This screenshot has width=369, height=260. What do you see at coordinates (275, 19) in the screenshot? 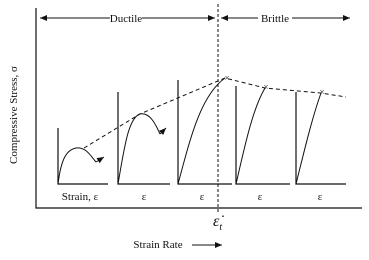
I see `brittle-label: Brittle` at bounding box center [275, 19].